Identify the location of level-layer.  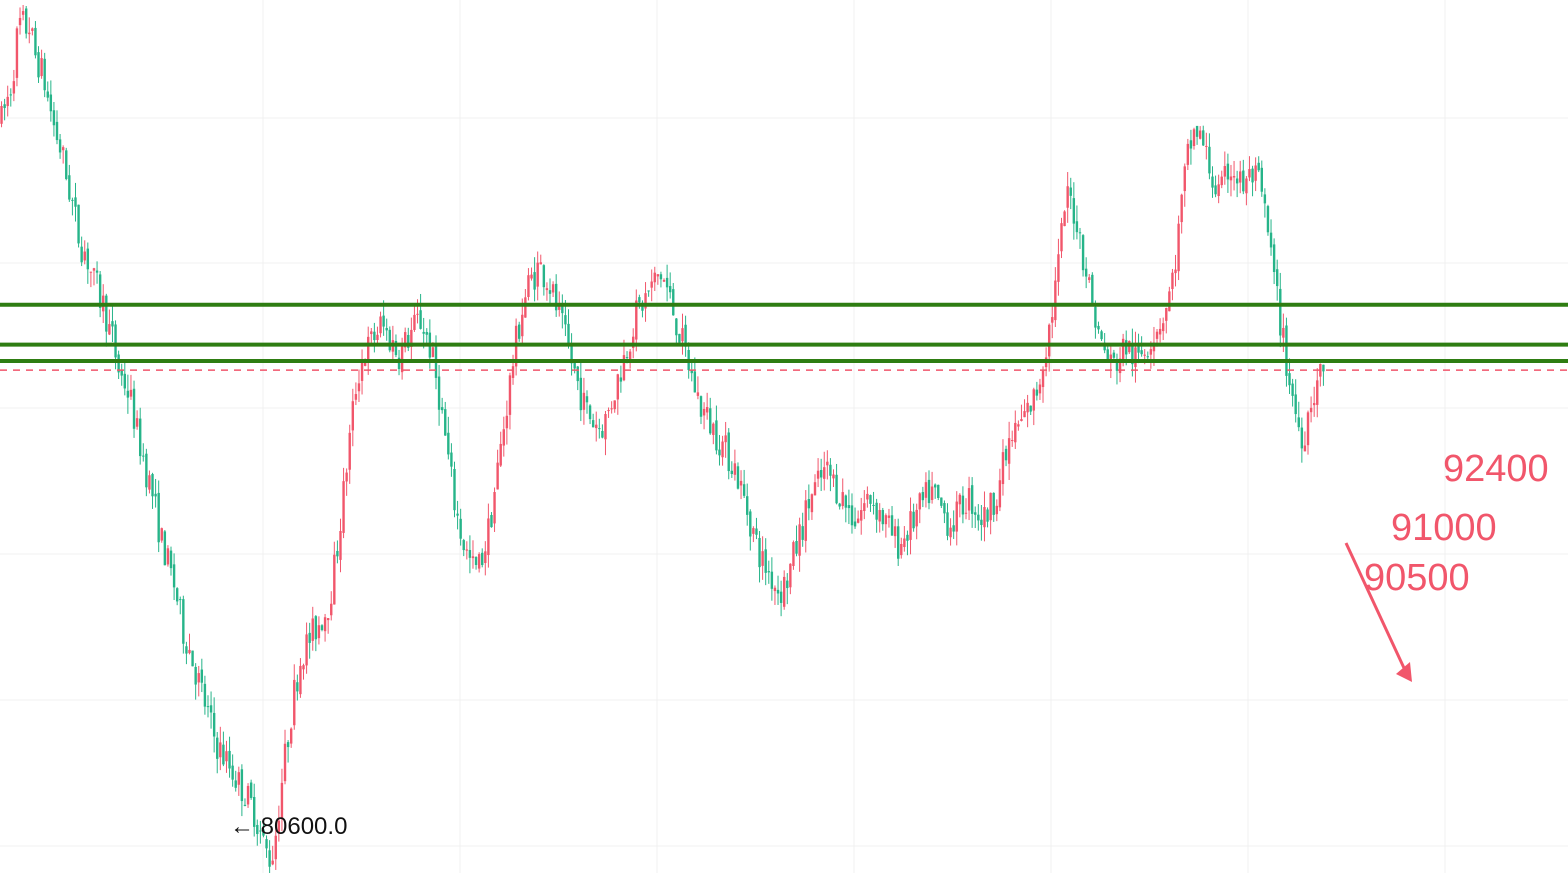
(784, 336).